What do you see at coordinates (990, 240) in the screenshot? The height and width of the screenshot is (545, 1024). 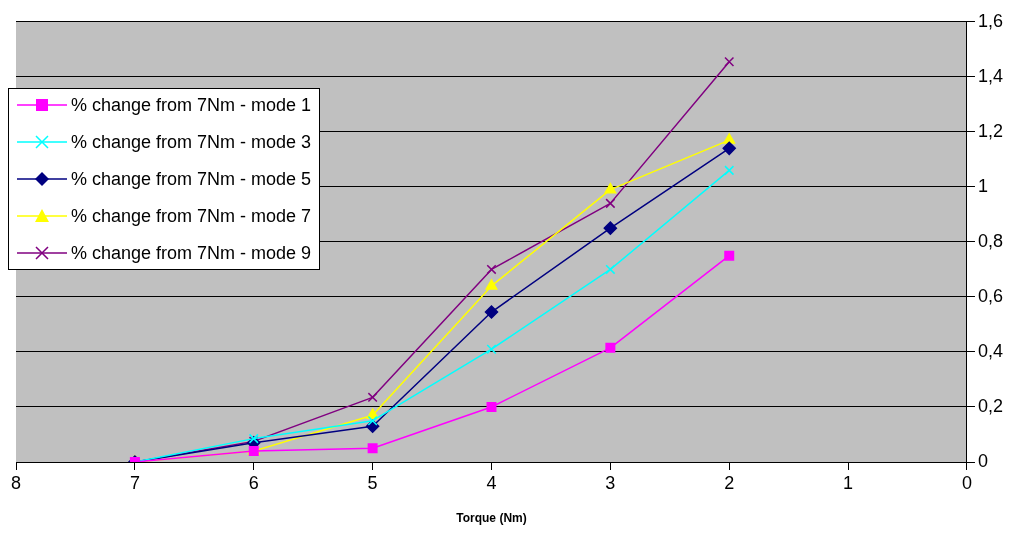 I see `y-tick-label: 0,8` at bounding box center [990, 240].